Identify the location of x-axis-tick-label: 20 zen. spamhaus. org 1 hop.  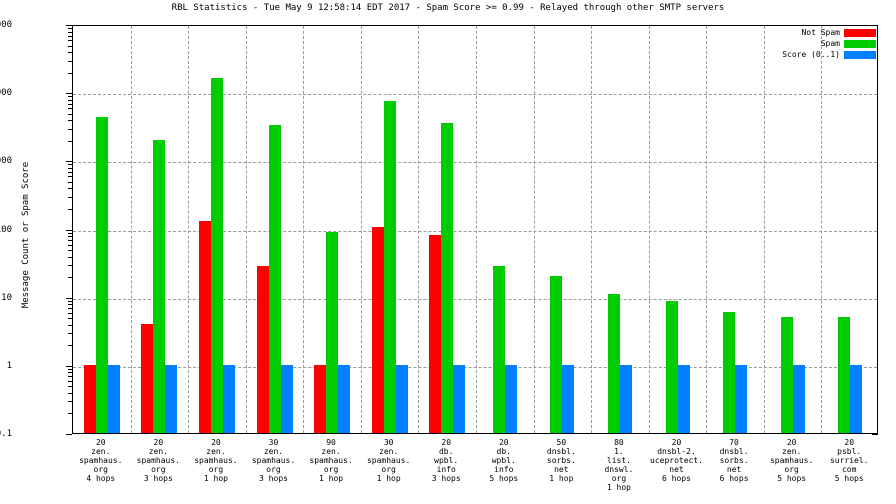
(216, 460).